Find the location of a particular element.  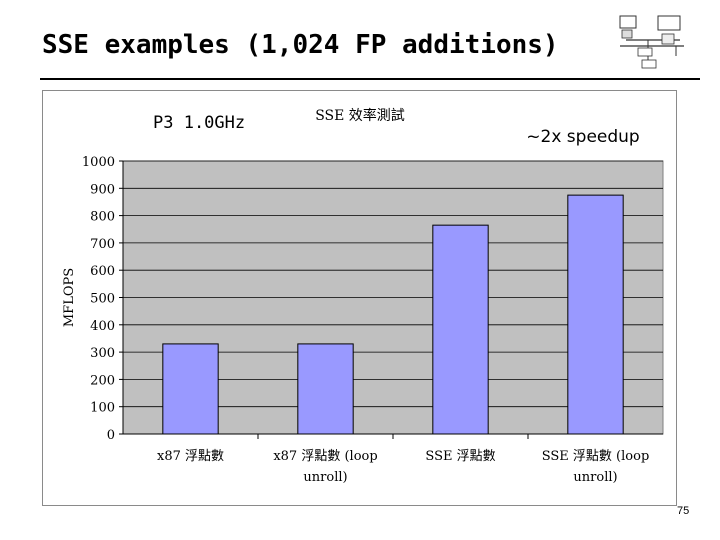

y-tick-label: 800 is located at coordinates (102, 217).